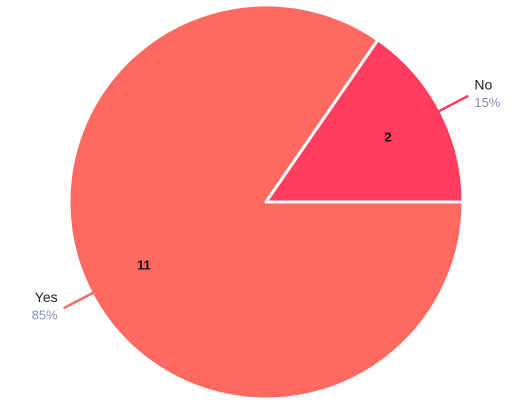  Describe the element at coordinates (144, 265) in the screenshot. I see `data-label: 11` at that location.